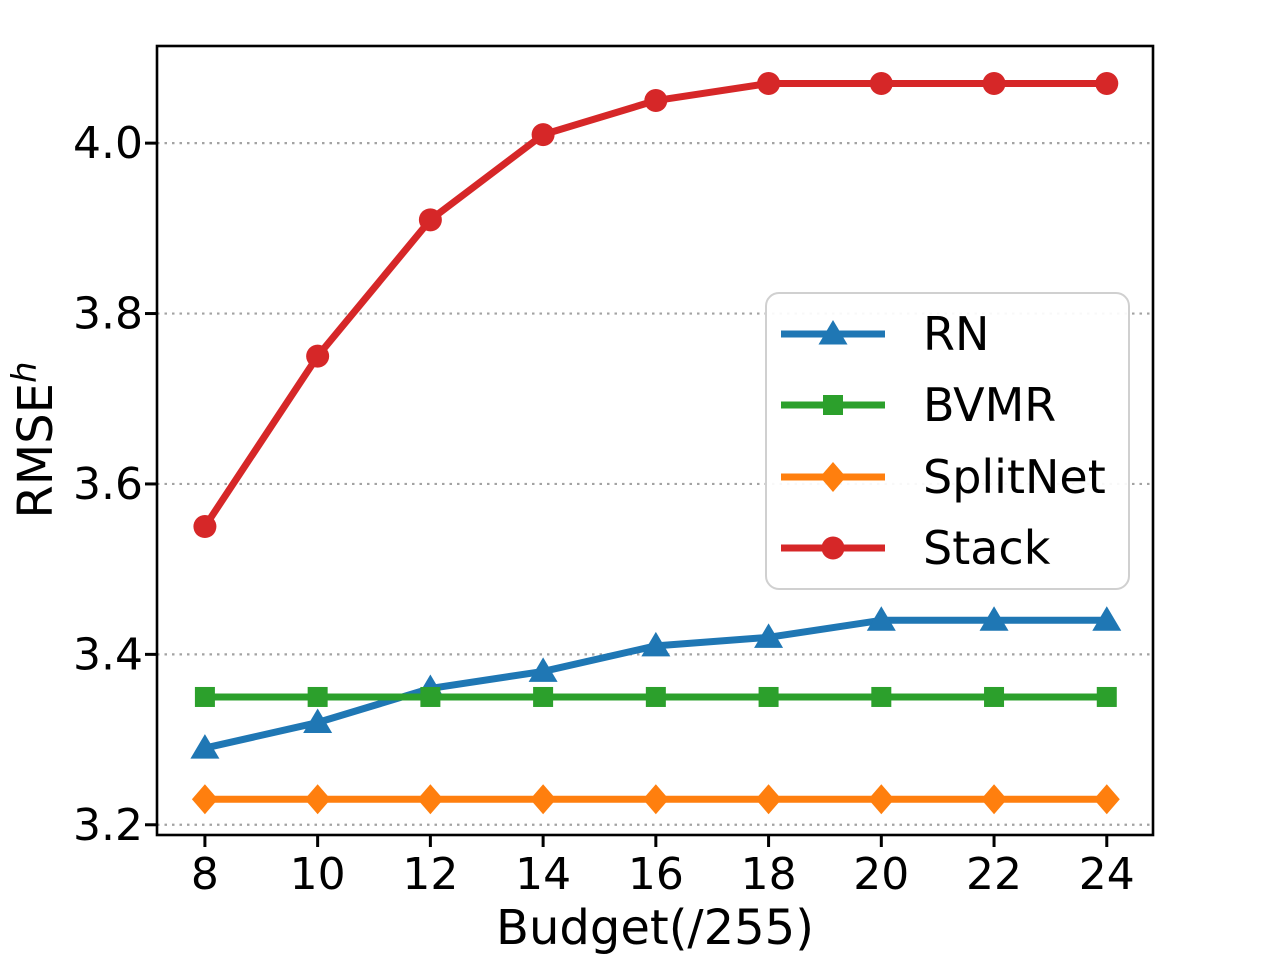 Image resolution: width=1280 pixels, height=960 pixels. What do you see at coordinates (108, 143) in the screenshot?
I see `svg-text: 4.0` at bounding box center [108, 143].